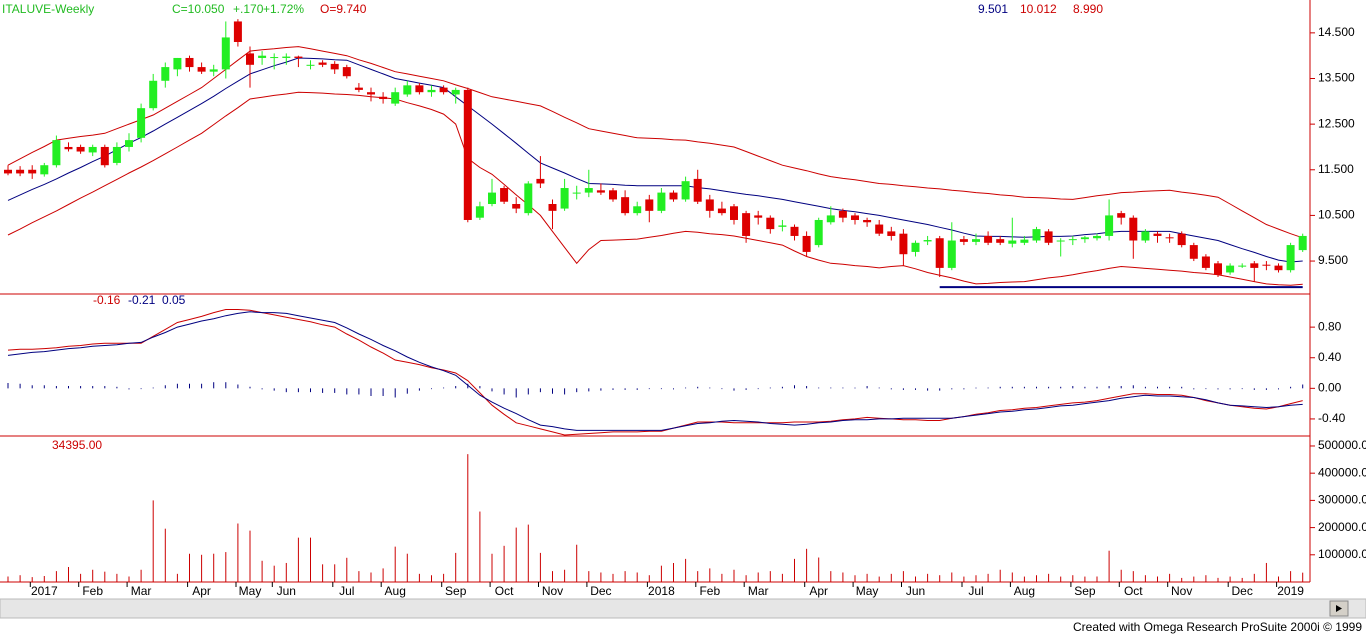  What do you see at coordinates (1336, 32) in the screenshot?
I see `y-tick-label: 14.500` at bounding box center [1336, 32].